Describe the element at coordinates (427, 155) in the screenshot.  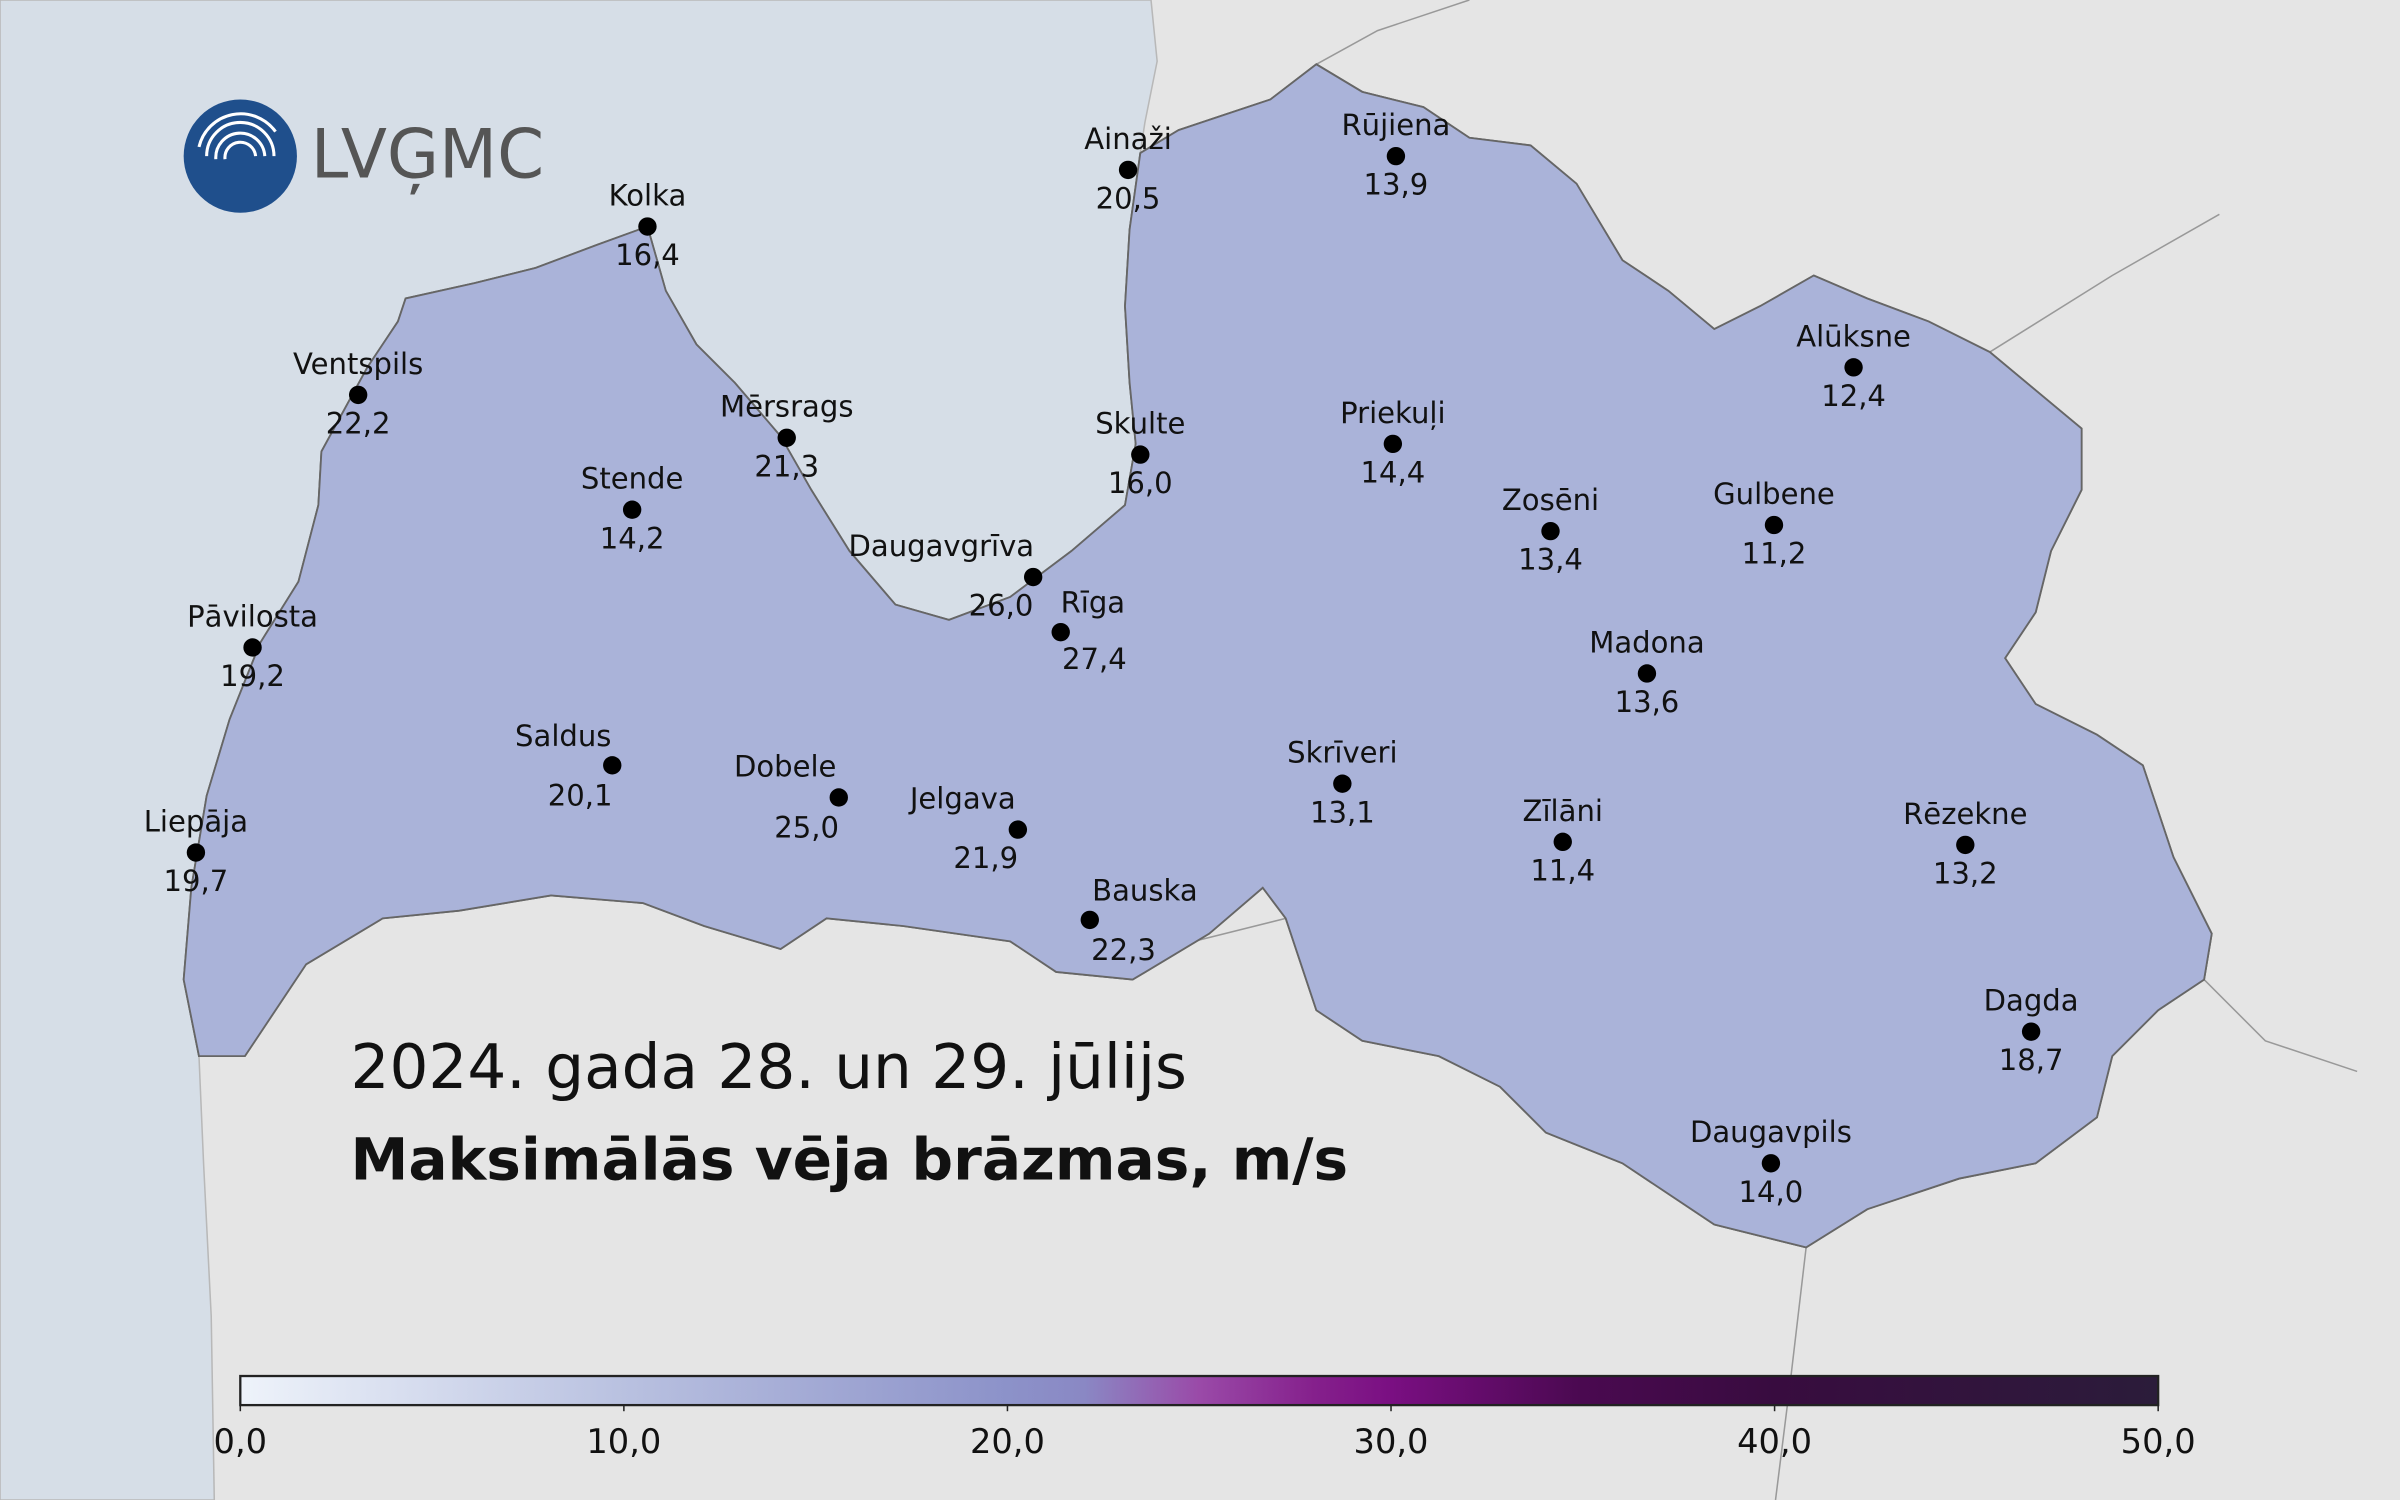
I see `logo-text: LVĢMC` at that location.